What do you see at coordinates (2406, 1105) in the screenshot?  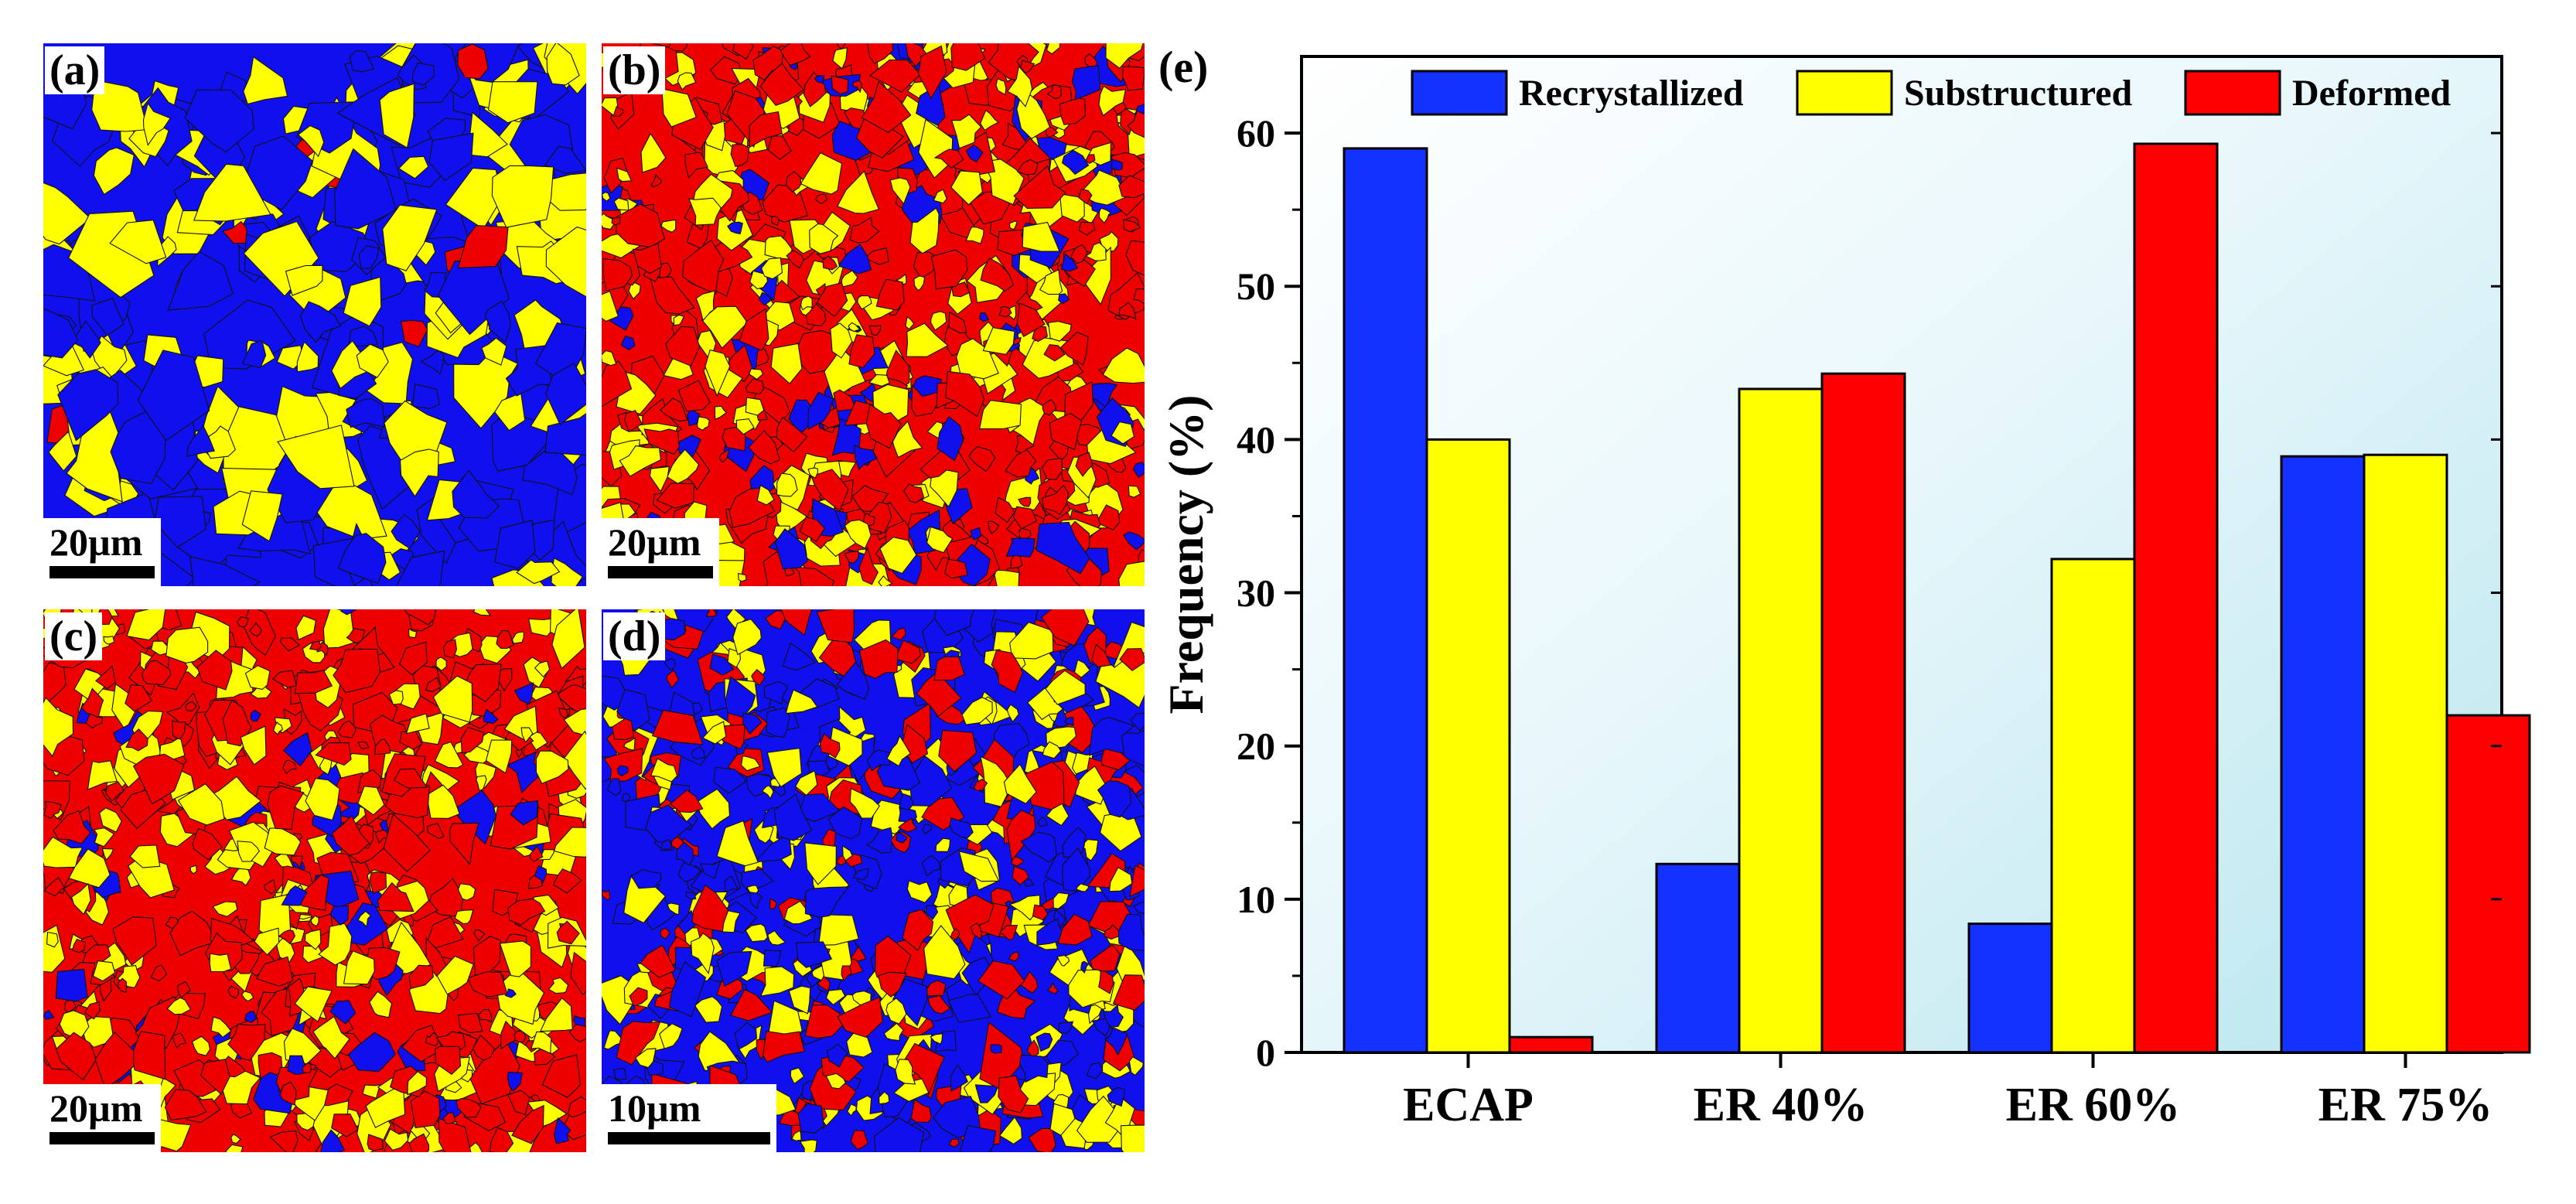 I see `x-tick-label: ER 75%` at bounding box center [2406, 1105].